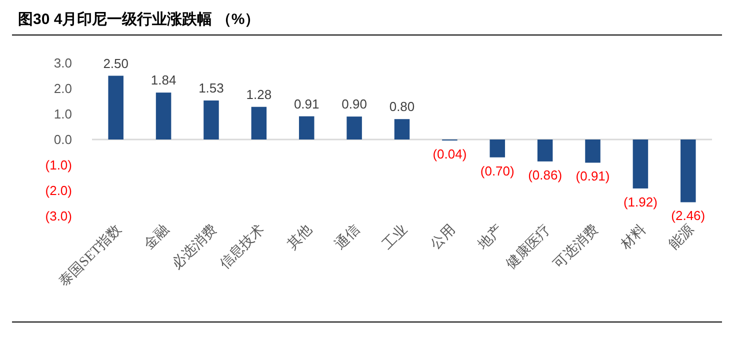 This screenshot has height=348, width=729. I want to click on data-label: (1.92), so click(640, 202).